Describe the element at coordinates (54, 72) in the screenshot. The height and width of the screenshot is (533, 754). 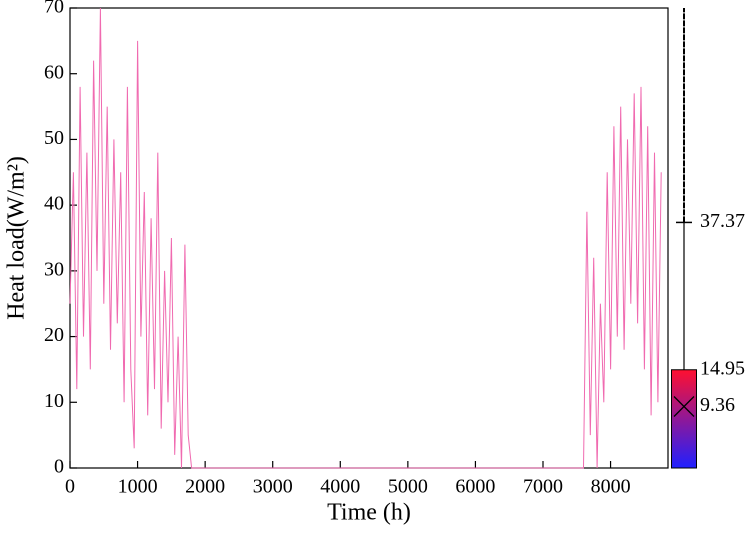
I see `y-tick-label: 60` at that location.